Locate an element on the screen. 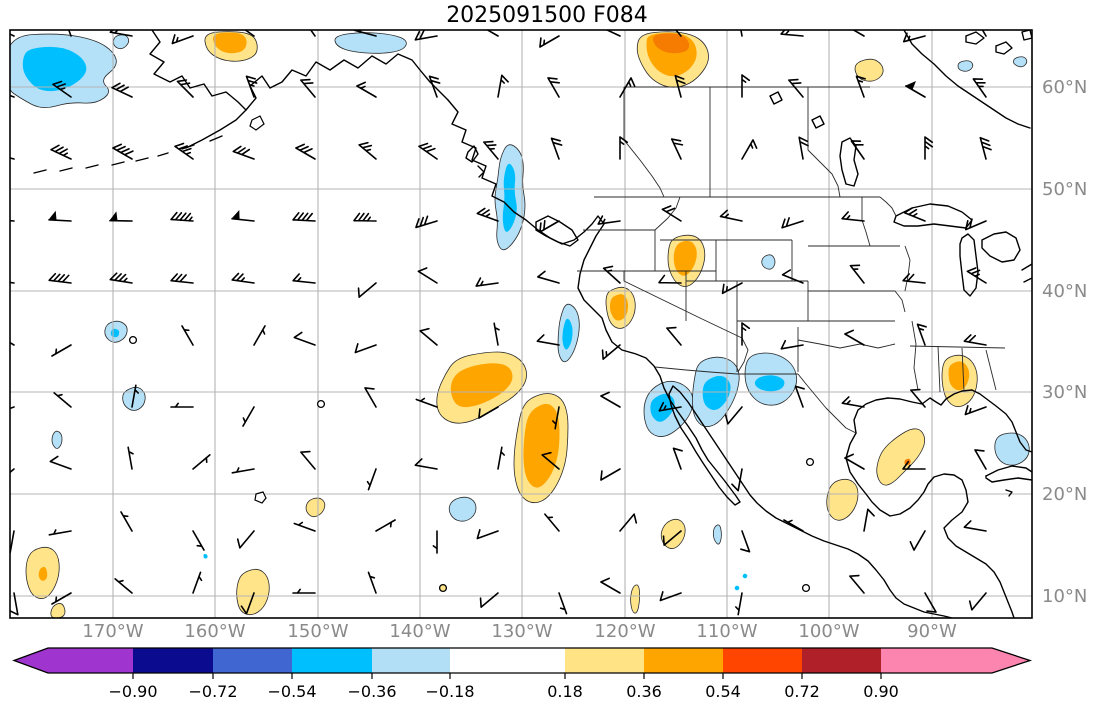 This screenshot has width=1105, height=712. anomaly-patch-pale-neg-mid is located at coordinates (462, 509).